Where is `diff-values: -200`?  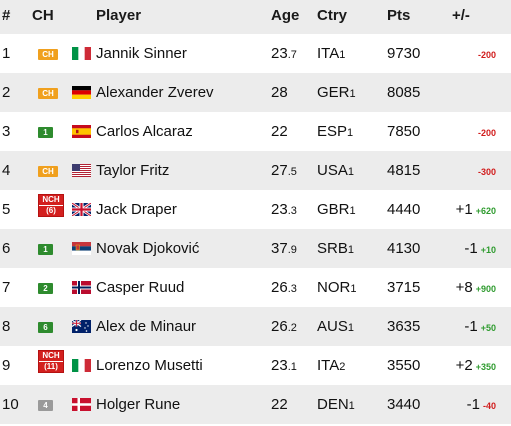 diff-values: -200 is located at coordinates (487, 54).